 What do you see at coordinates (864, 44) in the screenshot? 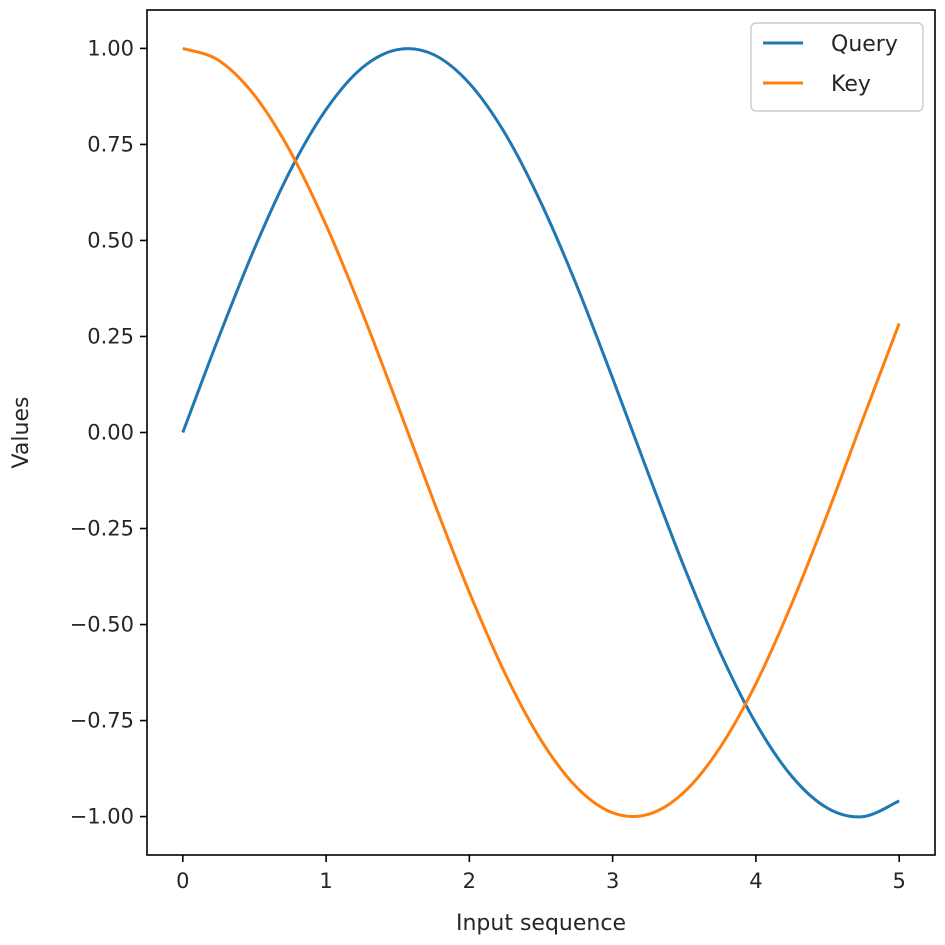
I see `legend-label-query: Query` at bounding box center [864, 44].